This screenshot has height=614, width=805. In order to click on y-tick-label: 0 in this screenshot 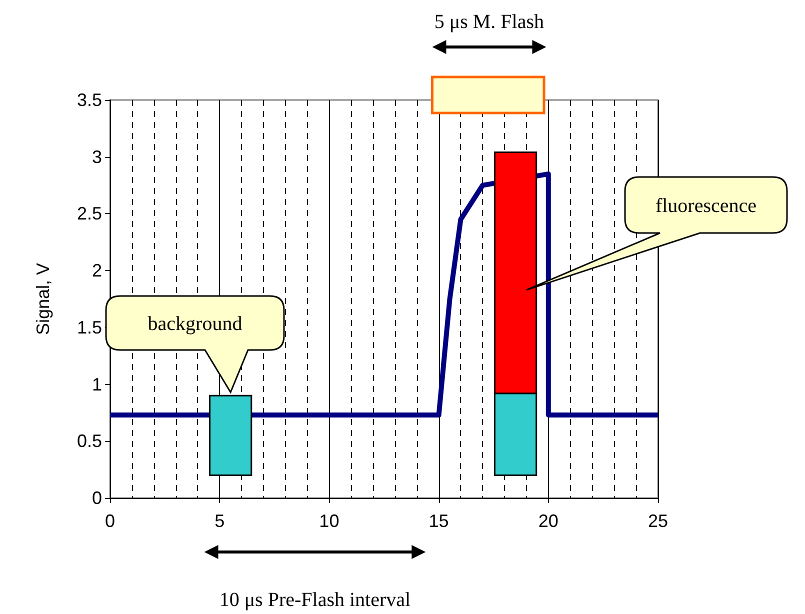, I will do `click(97, 498)`.